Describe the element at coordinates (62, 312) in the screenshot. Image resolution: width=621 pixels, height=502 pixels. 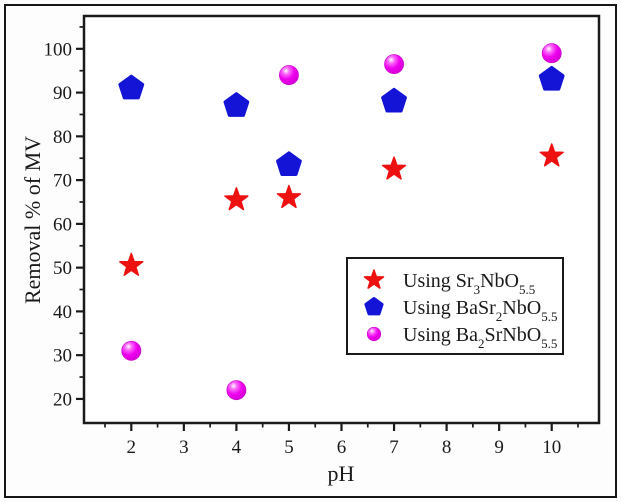
I see `y-tick-label: 40` at that location.